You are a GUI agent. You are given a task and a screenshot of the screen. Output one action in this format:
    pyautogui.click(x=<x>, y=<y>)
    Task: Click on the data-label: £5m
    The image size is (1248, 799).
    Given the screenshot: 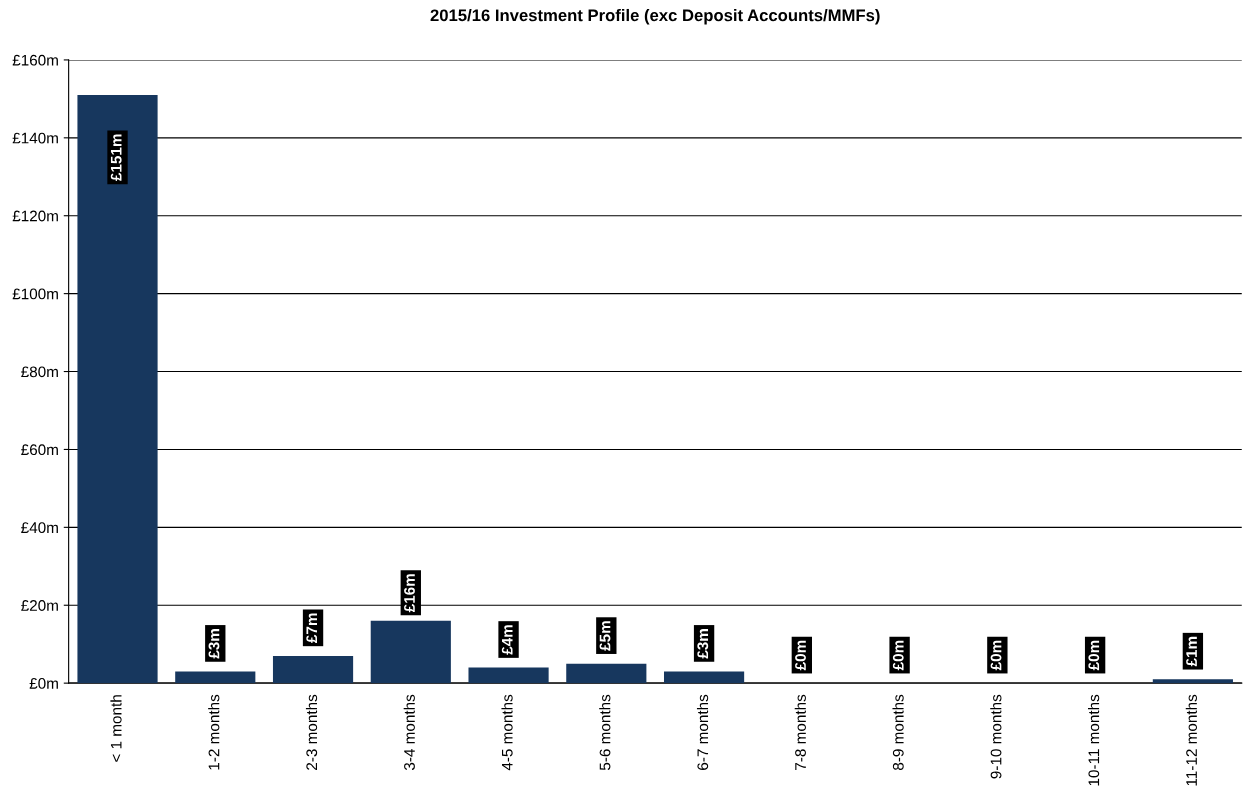 What is the action you would take?
    pyautogui.click(x=605, y=636)
    